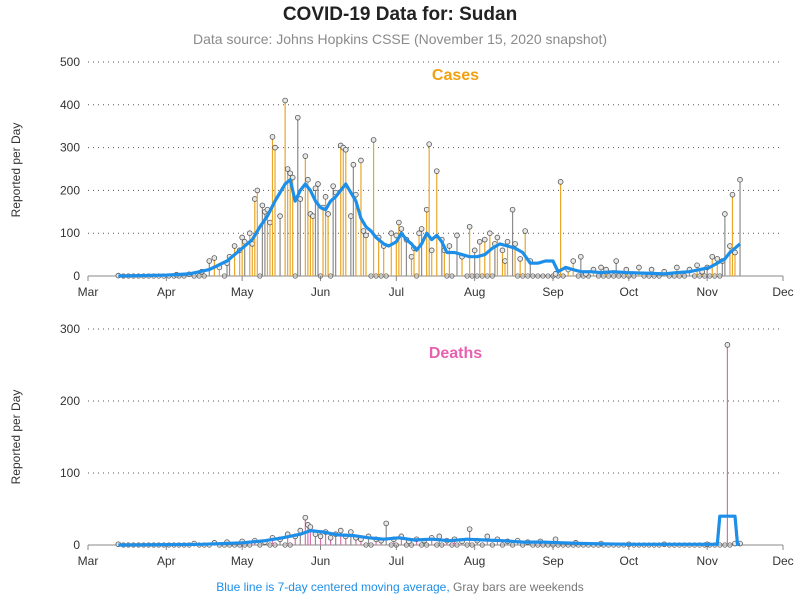 The image size is (800, 600). What do you see at coordinates (70, 148) in the screenshot?
I see `cases-y-tick-label: 300` at bounding box center [70, 148].